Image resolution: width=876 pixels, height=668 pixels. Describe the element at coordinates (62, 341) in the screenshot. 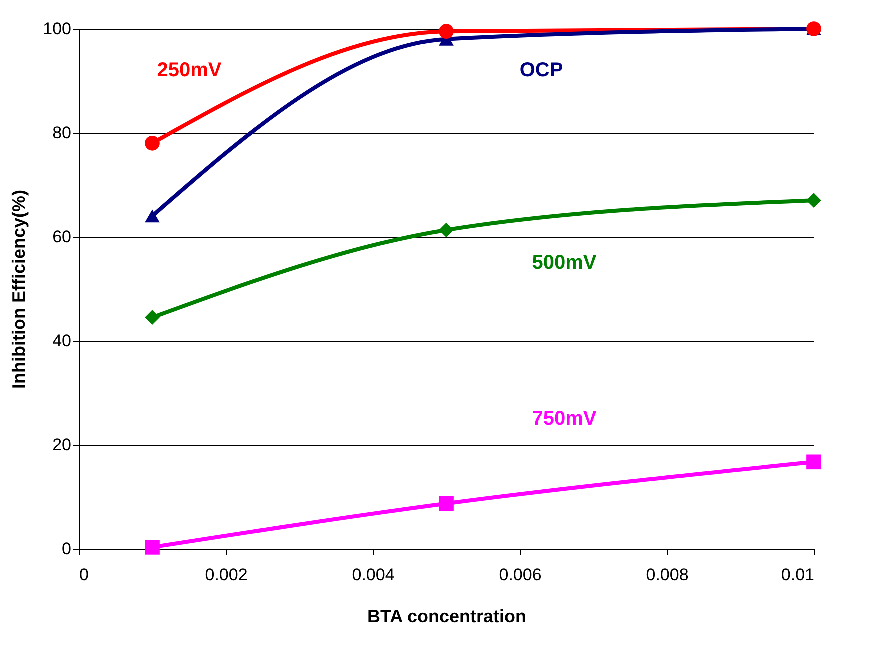

I see `y-tick-label: 40` at that location.